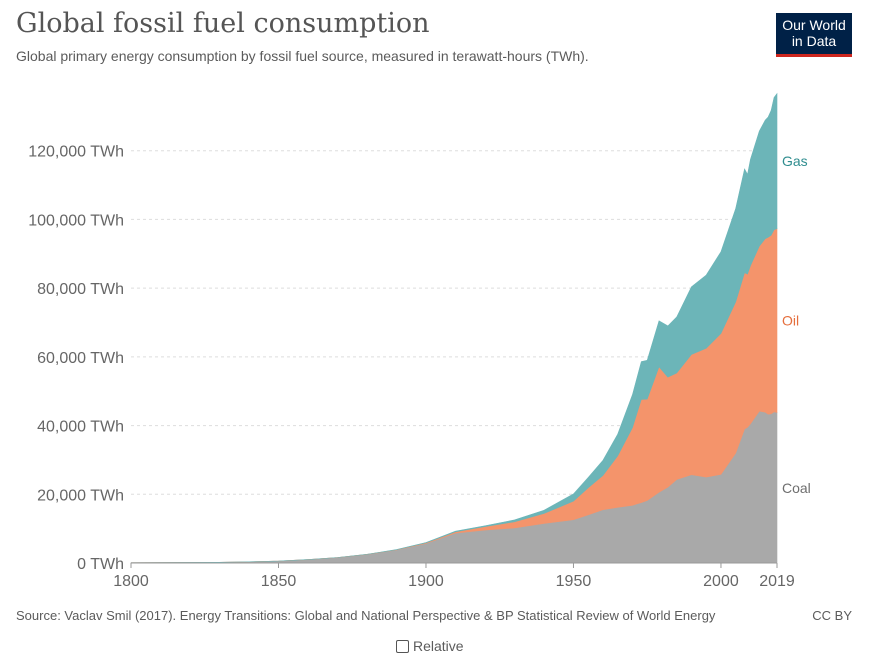 This screenshot has height=660, width=873. I want to click on relative-toggle: Relative, so click(430, 646).